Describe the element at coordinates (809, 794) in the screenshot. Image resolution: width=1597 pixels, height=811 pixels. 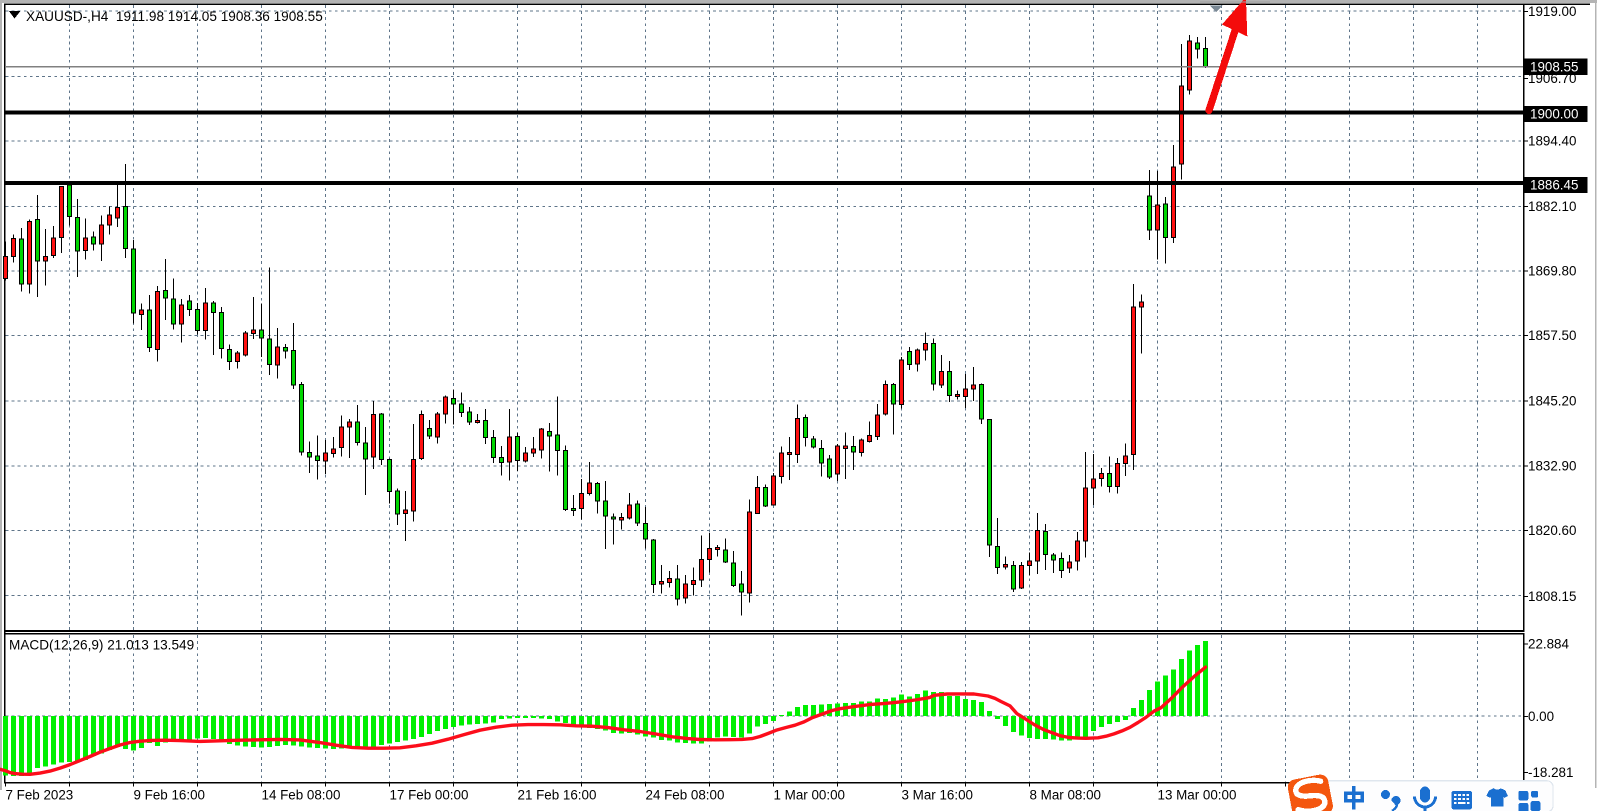
I see `svg-text: 1 Mar 00:00` at that location.